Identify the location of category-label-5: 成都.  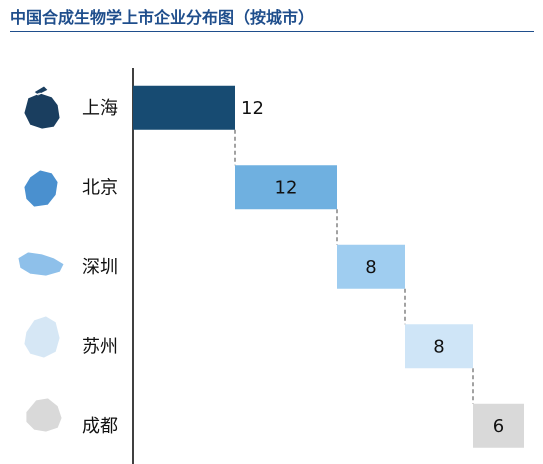
(100, 426).